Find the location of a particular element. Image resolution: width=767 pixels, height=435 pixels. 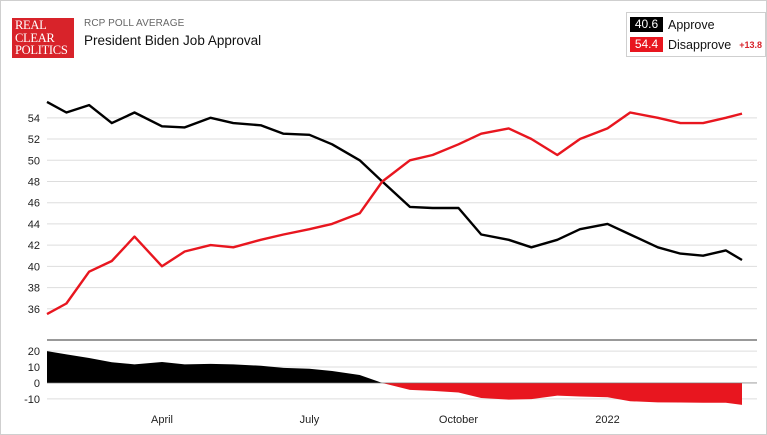

logo-line-2: CLEAR is located at coordinates (35, 37).